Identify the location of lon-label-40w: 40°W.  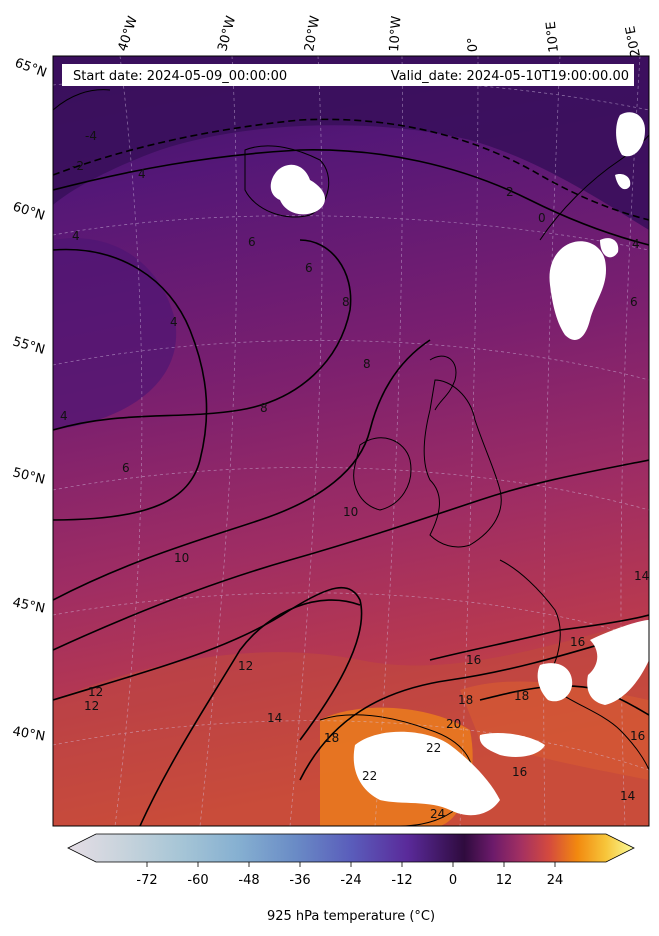
(128, 33).